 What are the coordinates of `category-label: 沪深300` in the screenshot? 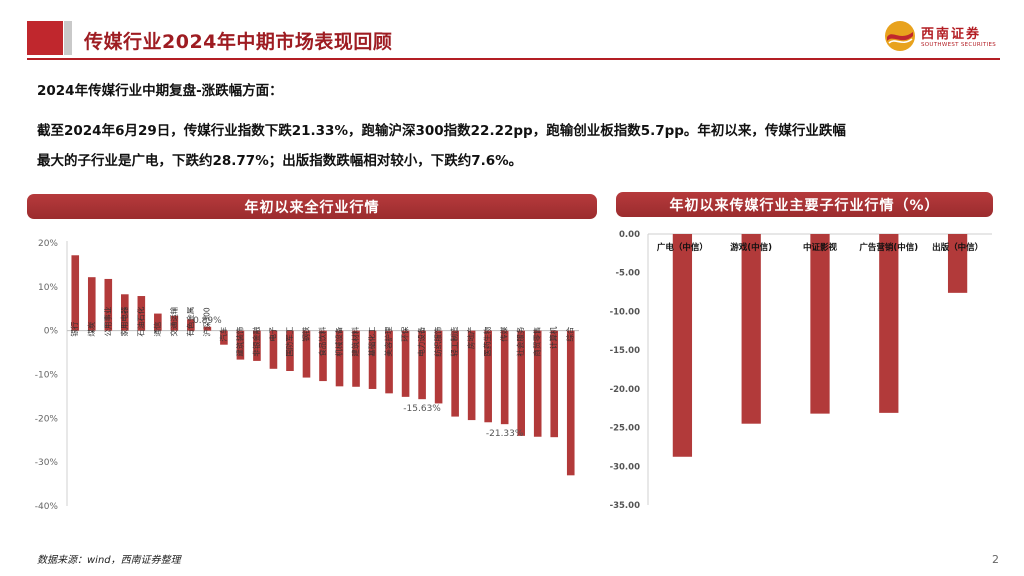 It's located at (206, 322).